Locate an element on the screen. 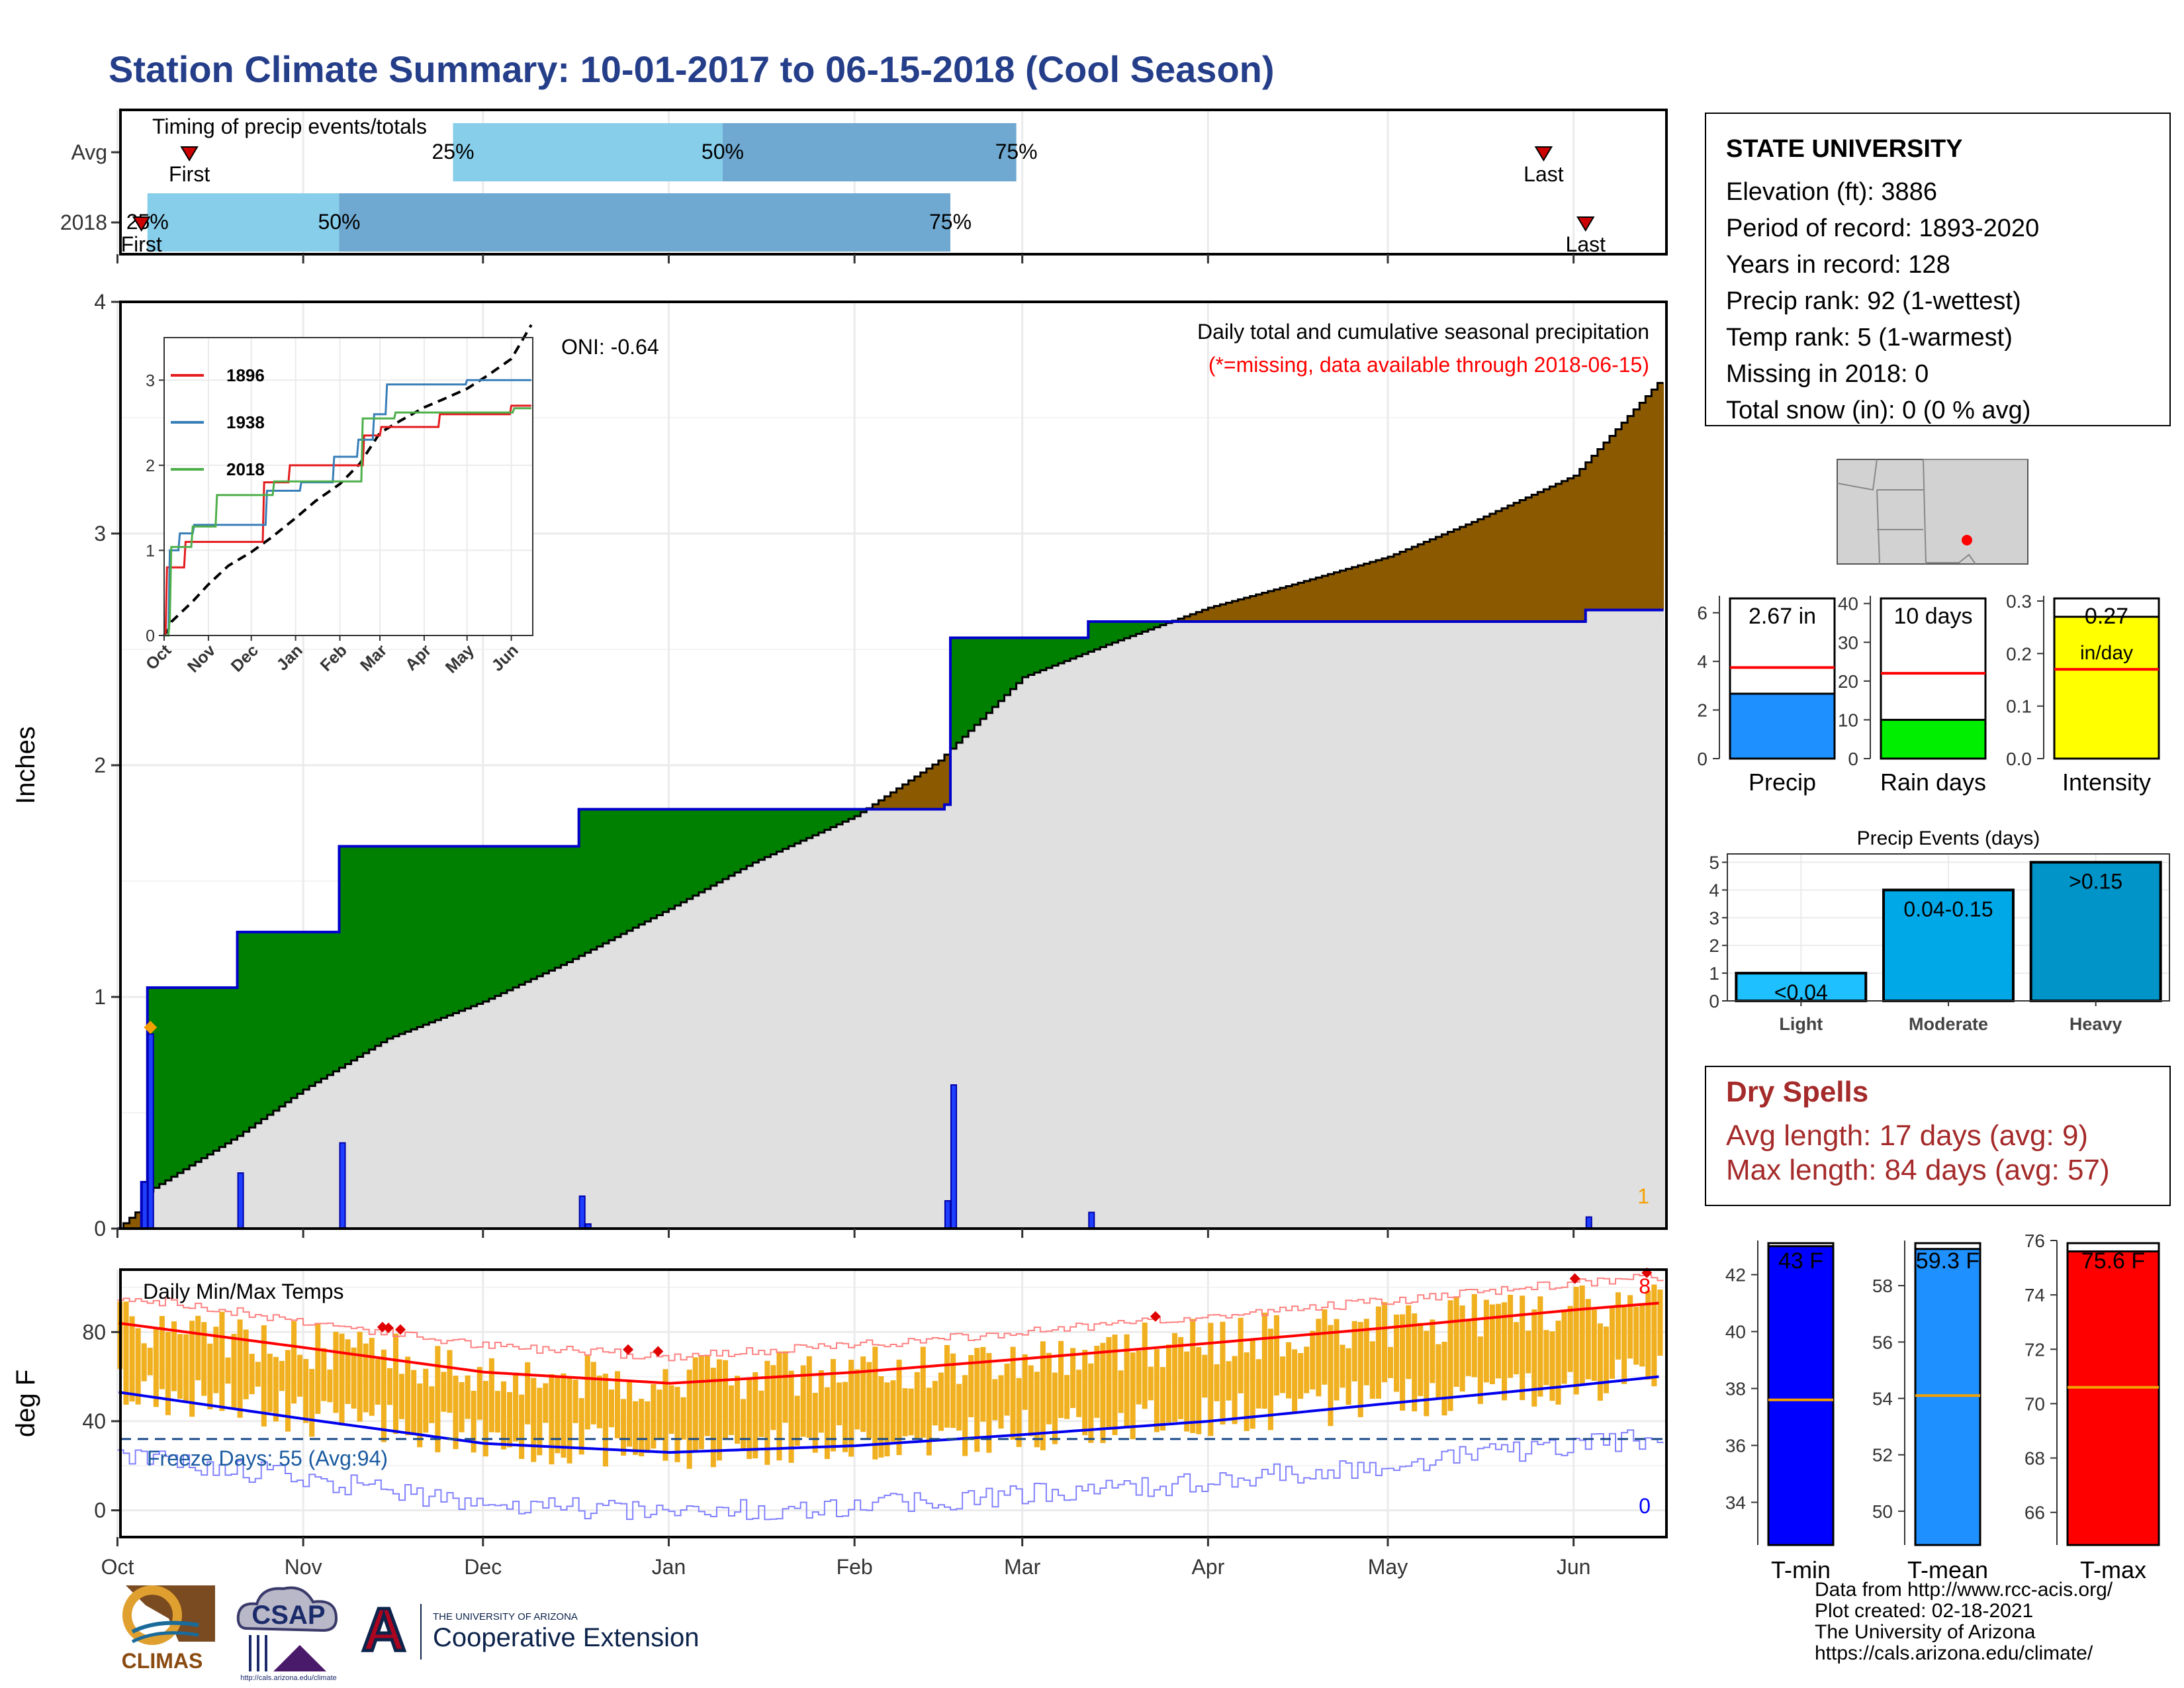  temps-x-tick-label: Mar is located at coordinates (1022, 1567).